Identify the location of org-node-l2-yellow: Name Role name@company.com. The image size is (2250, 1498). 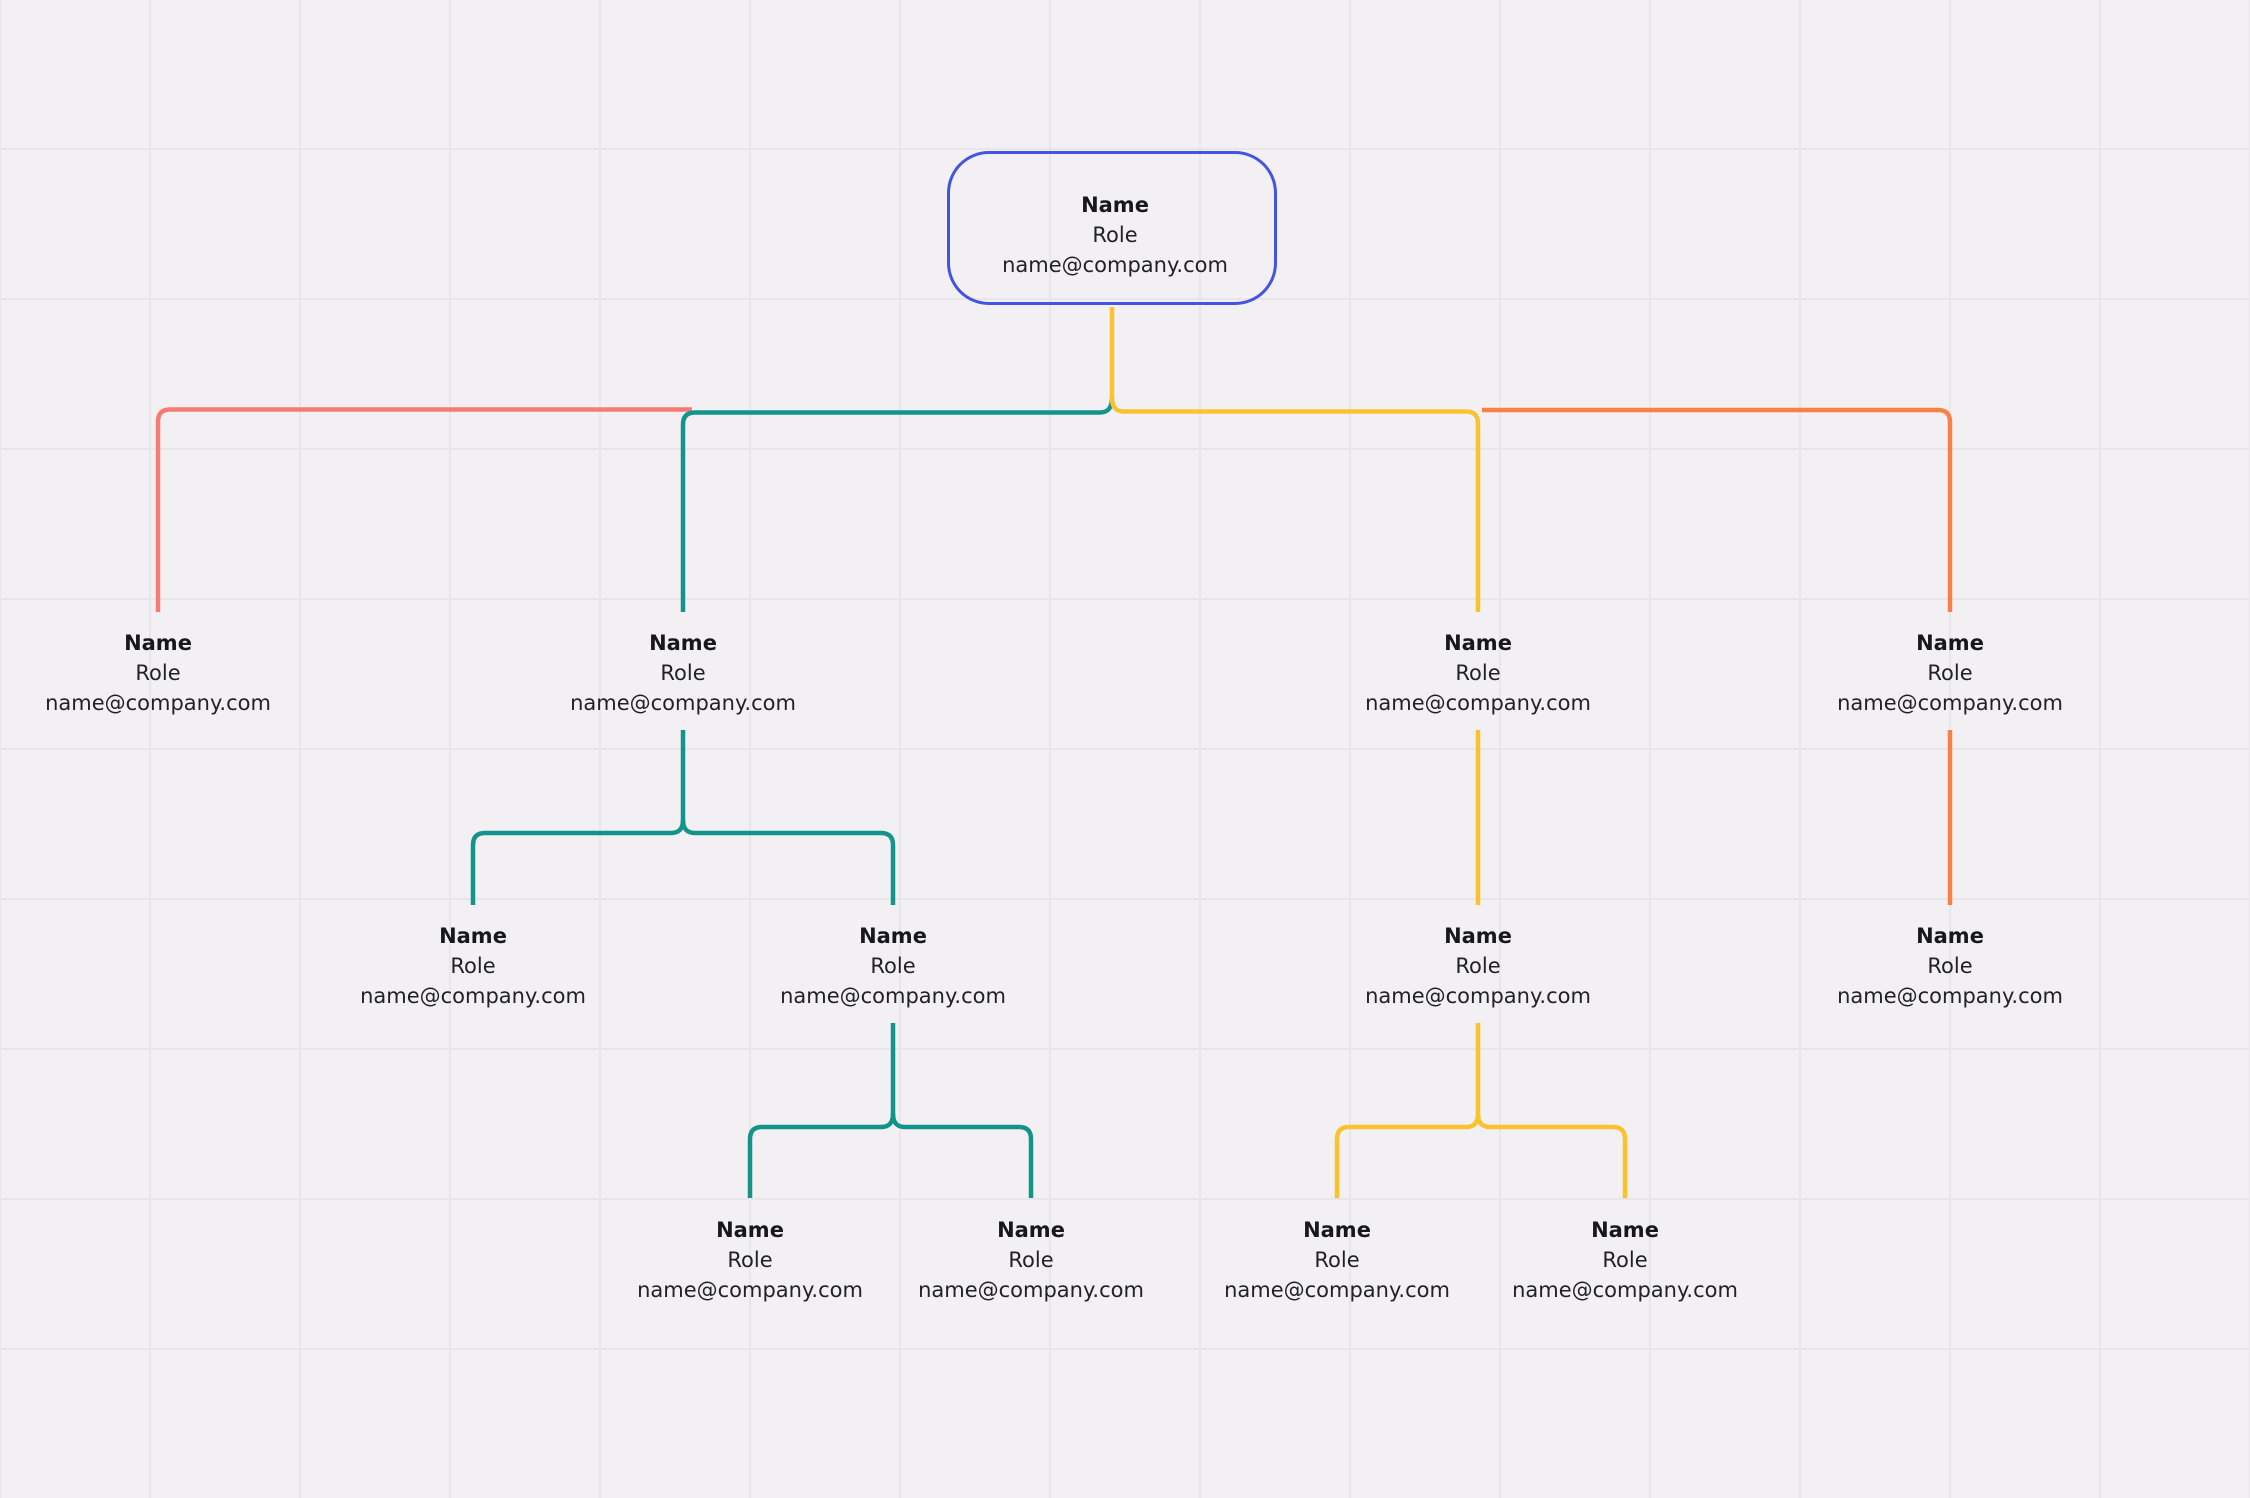
(1478, 966).